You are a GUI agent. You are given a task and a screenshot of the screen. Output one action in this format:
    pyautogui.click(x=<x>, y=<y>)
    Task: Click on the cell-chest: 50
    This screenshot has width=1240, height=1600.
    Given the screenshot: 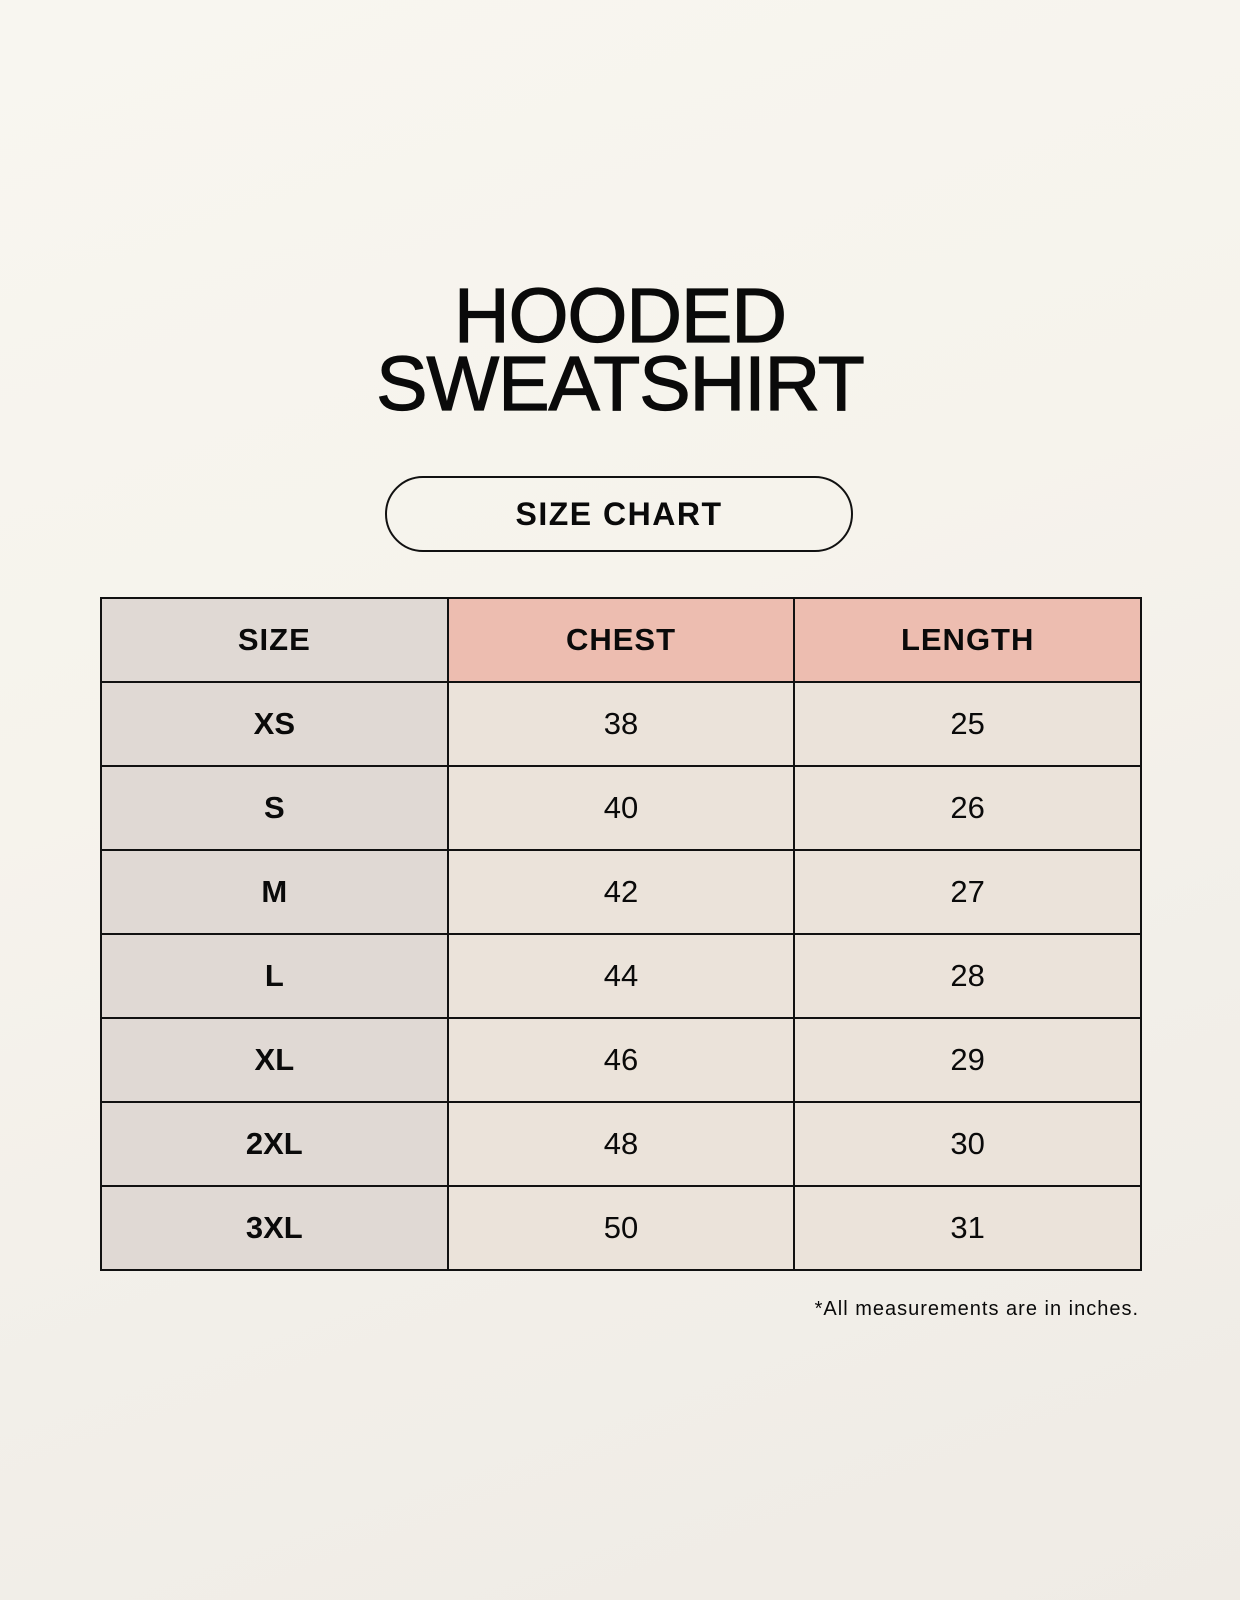 What is the action you would take?
    pyautogui.click(x=621, y=1228)
    